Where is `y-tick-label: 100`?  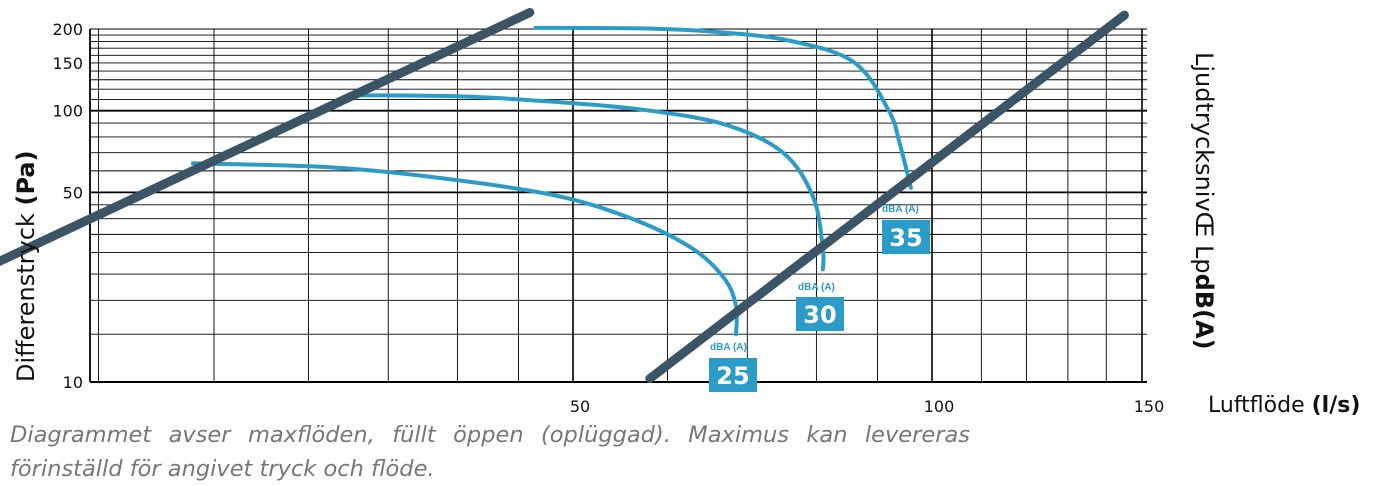
y-tick-label: 100 is located at coordinates (67, 111).